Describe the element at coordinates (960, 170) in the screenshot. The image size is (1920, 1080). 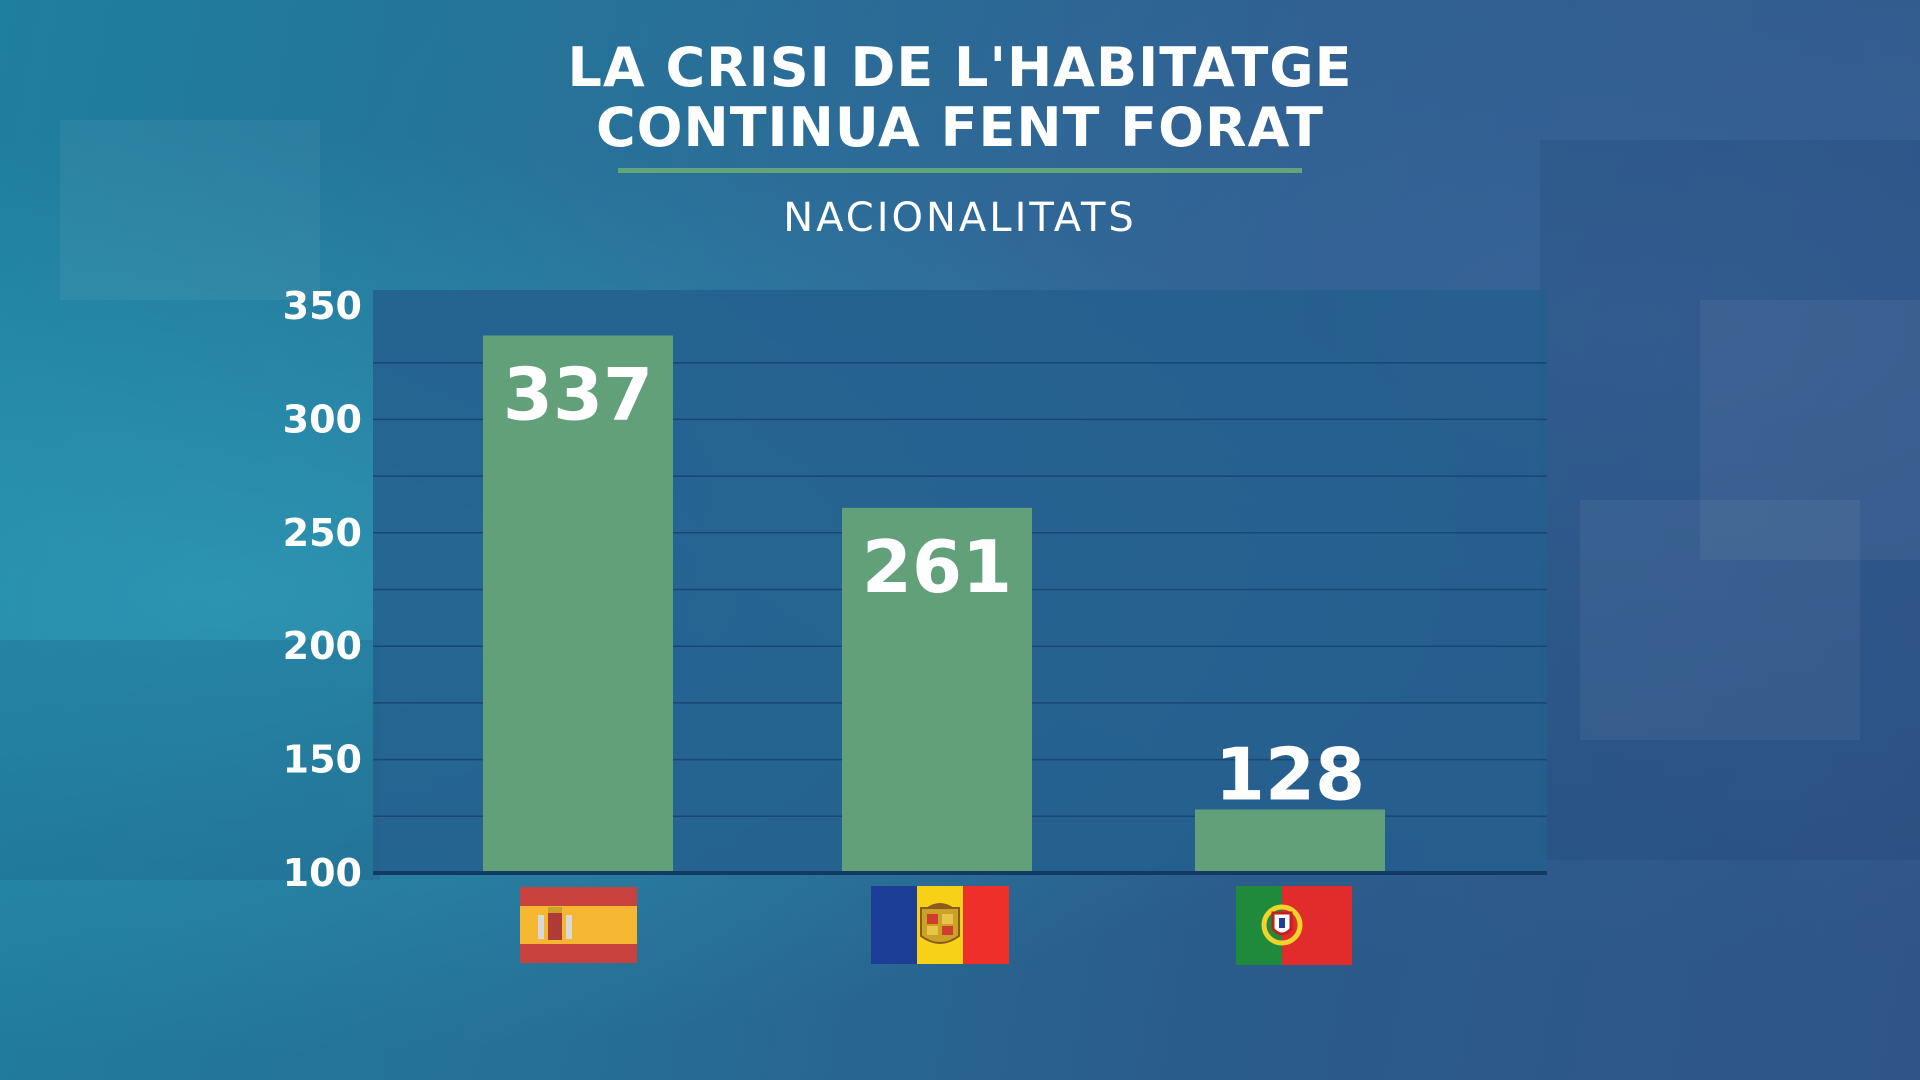
I see `title-underline` at that location.